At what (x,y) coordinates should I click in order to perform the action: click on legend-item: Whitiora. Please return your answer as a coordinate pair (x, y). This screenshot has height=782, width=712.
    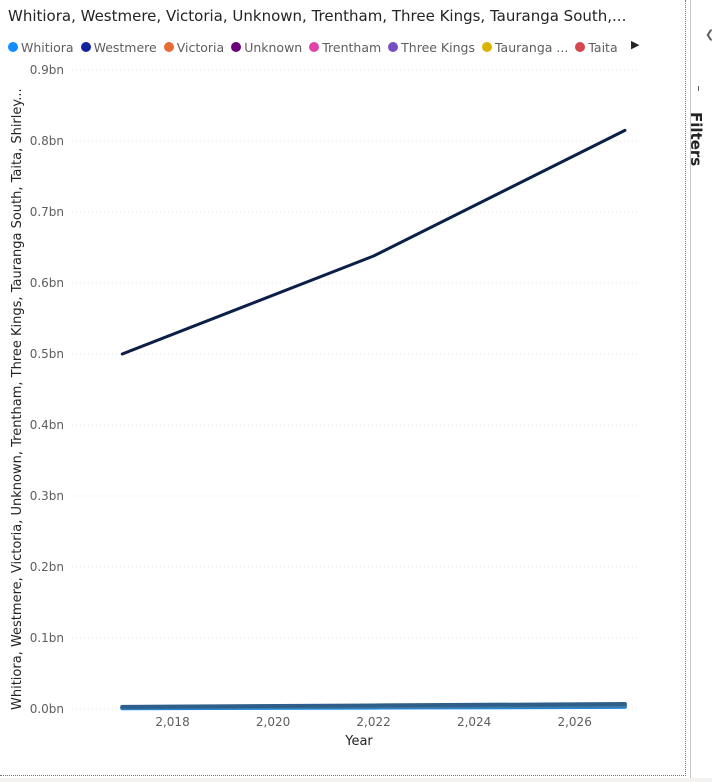
    Looking at the image, I should click on (41, 47).